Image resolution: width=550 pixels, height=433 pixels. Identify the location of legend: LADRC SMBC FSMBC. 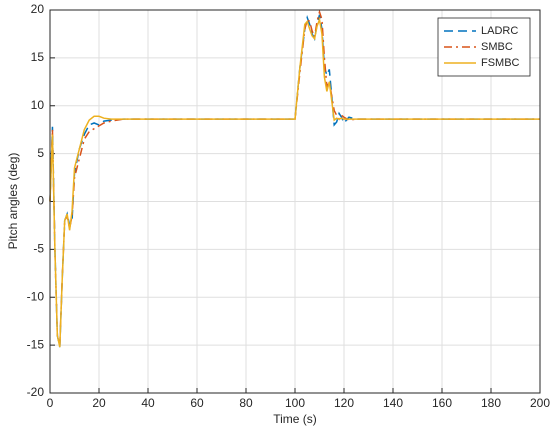
(484, 47).